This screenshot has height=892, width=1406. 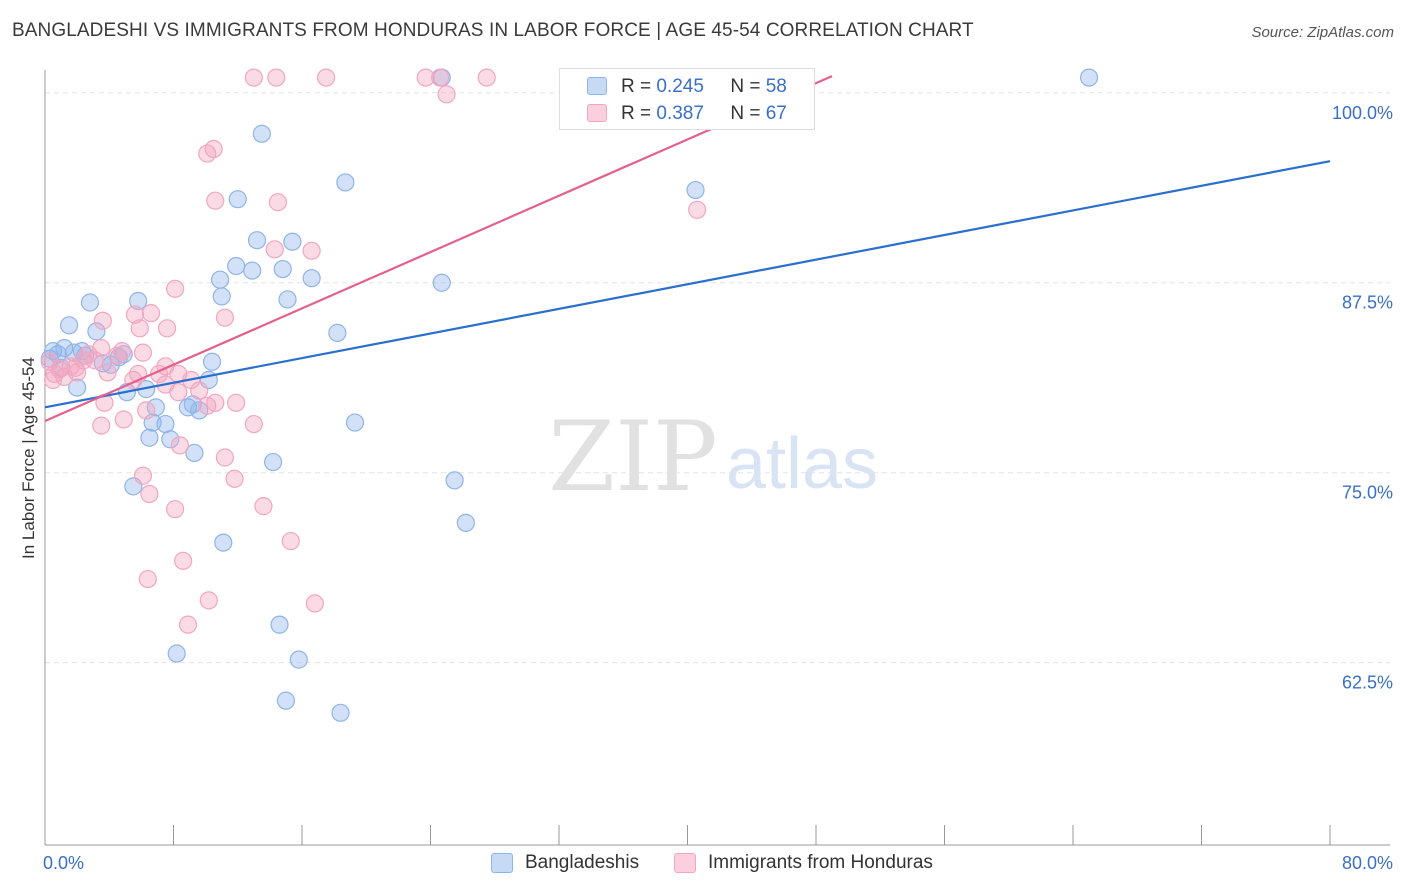 I want to click on bottom-legend-label: Immigrants from Honduras, so click(x=820, y=862).